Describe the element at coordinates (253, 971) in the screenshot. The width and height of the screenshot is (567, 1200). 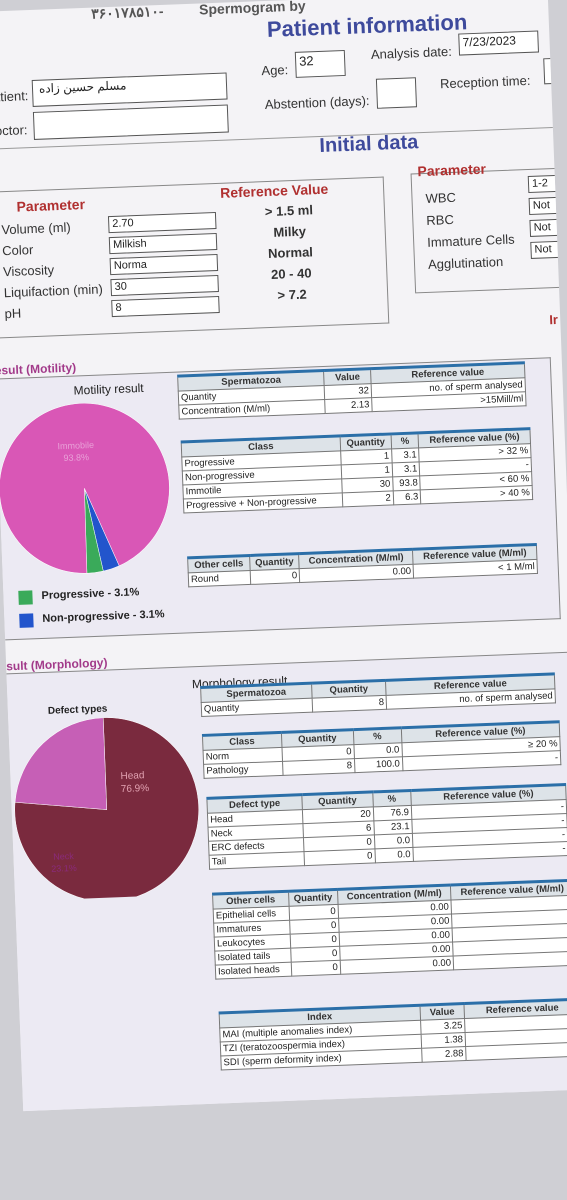
I see `table-cell: Isolated heads` at that location.